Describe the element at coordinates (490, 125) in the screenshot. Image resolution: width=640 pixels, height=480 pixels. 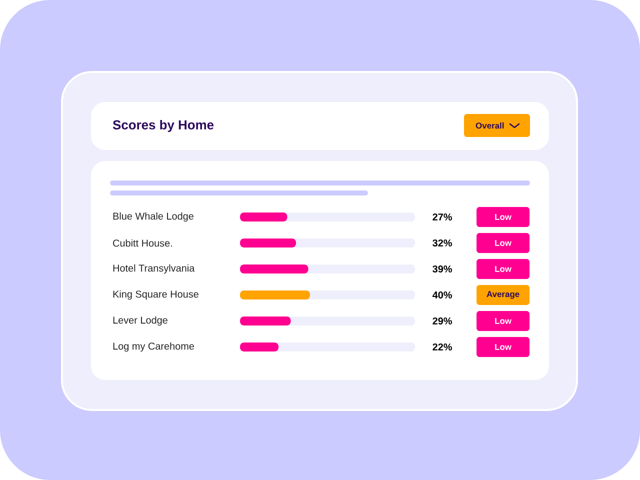
I see `text: Overall` at that location.